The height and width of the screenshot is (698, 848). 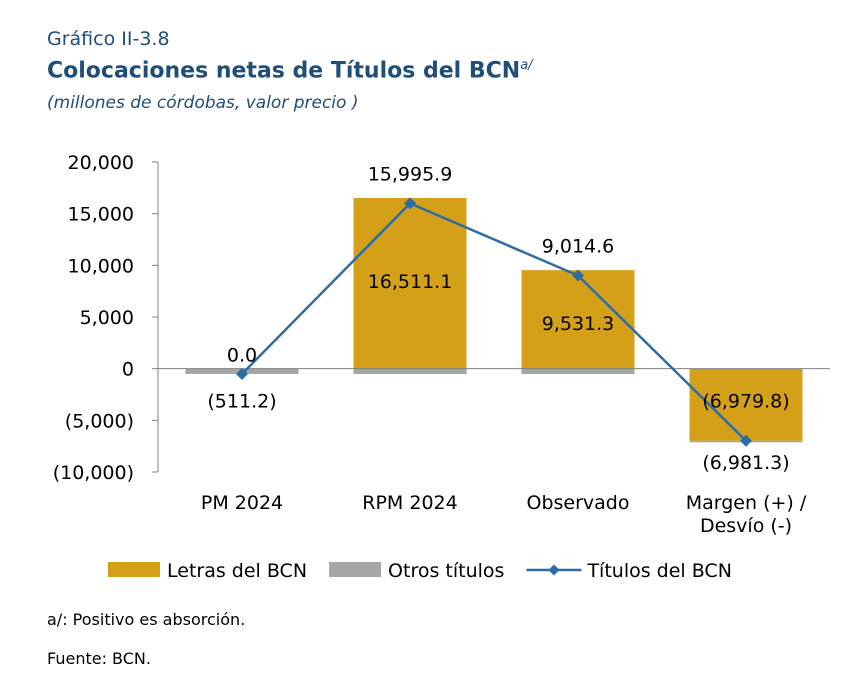 What do you see at coordinates (93, 473) in the screenshot?
I see `y-tick-label: (10,000)` at bounding box center [93, 473].